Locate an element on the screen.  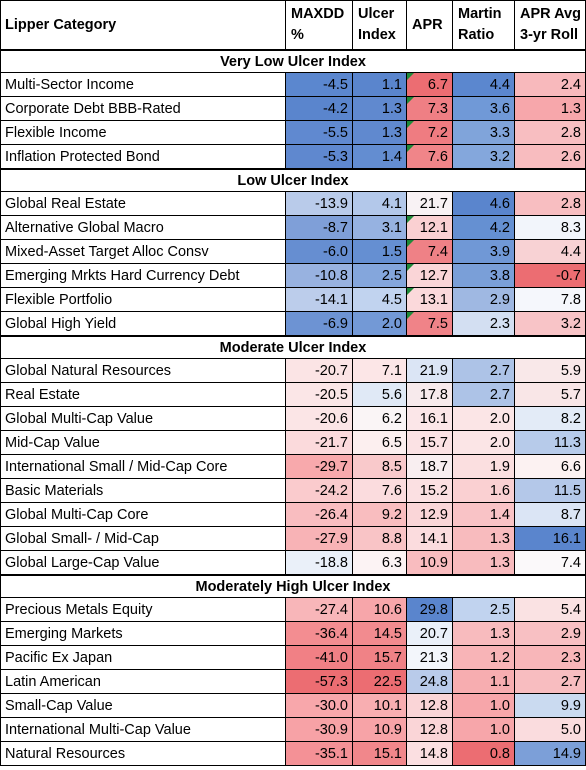
martin-ratio-cell: 2.9 is located at coordinates (483, 299).